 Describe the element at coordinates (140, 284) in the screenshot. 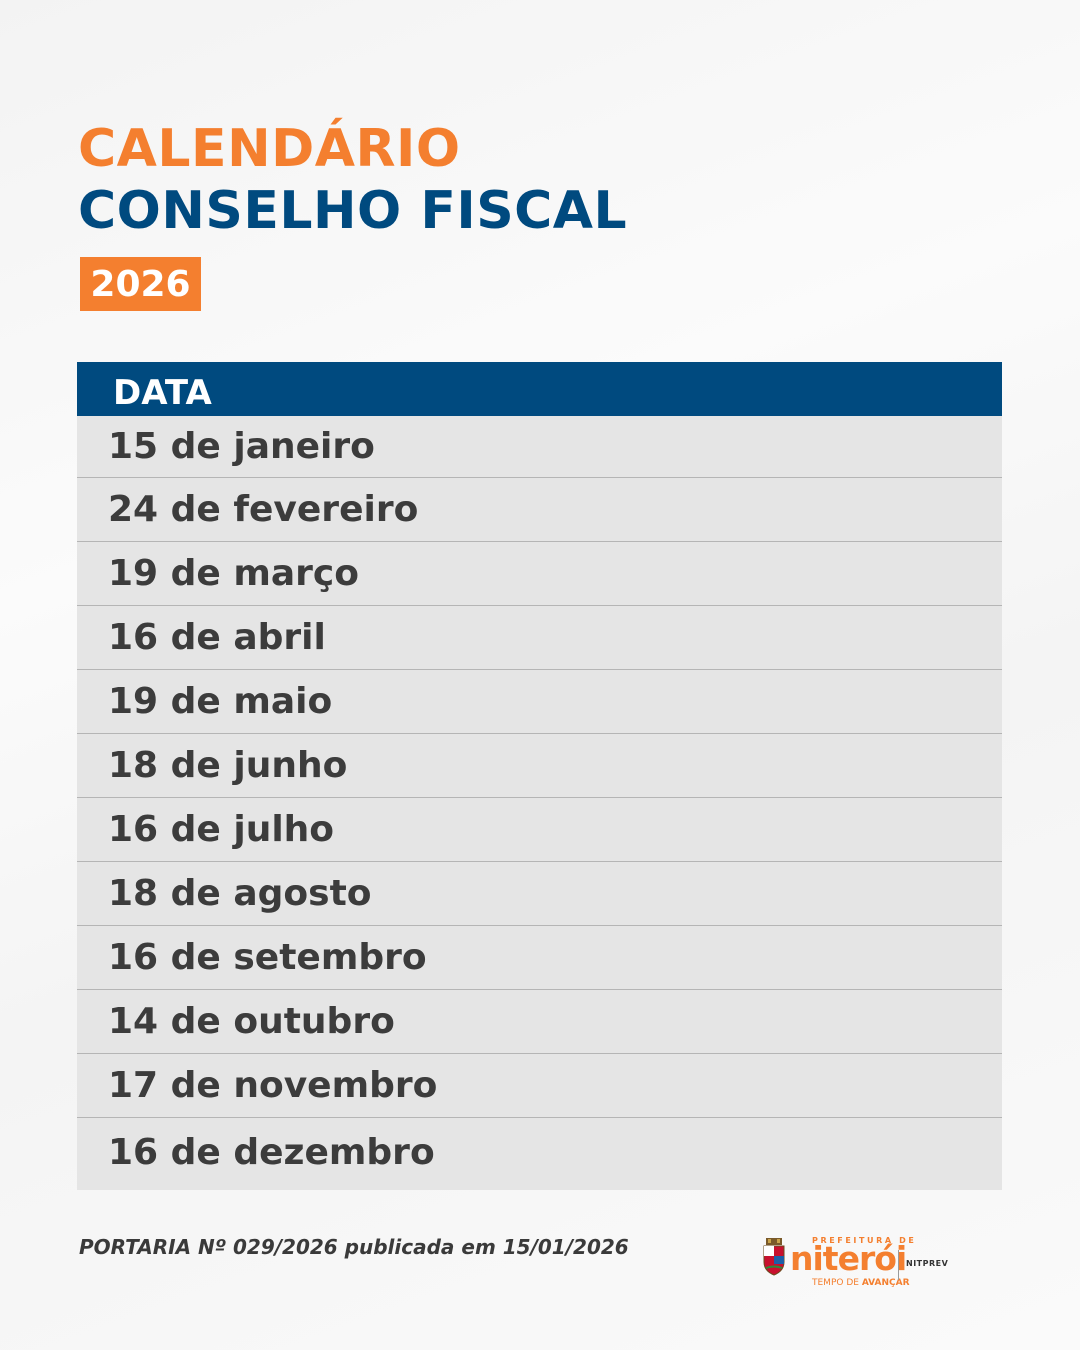

I see `year-badge: 2026` at that location.